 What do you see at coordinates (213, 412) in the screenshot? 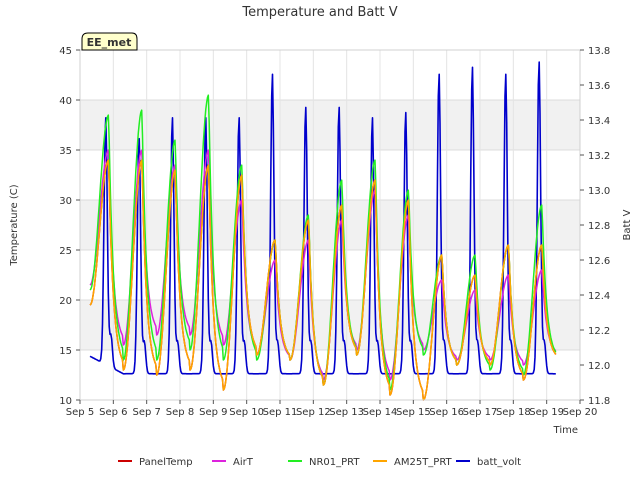
I see `x-tick-label: Sep 9` at bounding box center [213, 412].